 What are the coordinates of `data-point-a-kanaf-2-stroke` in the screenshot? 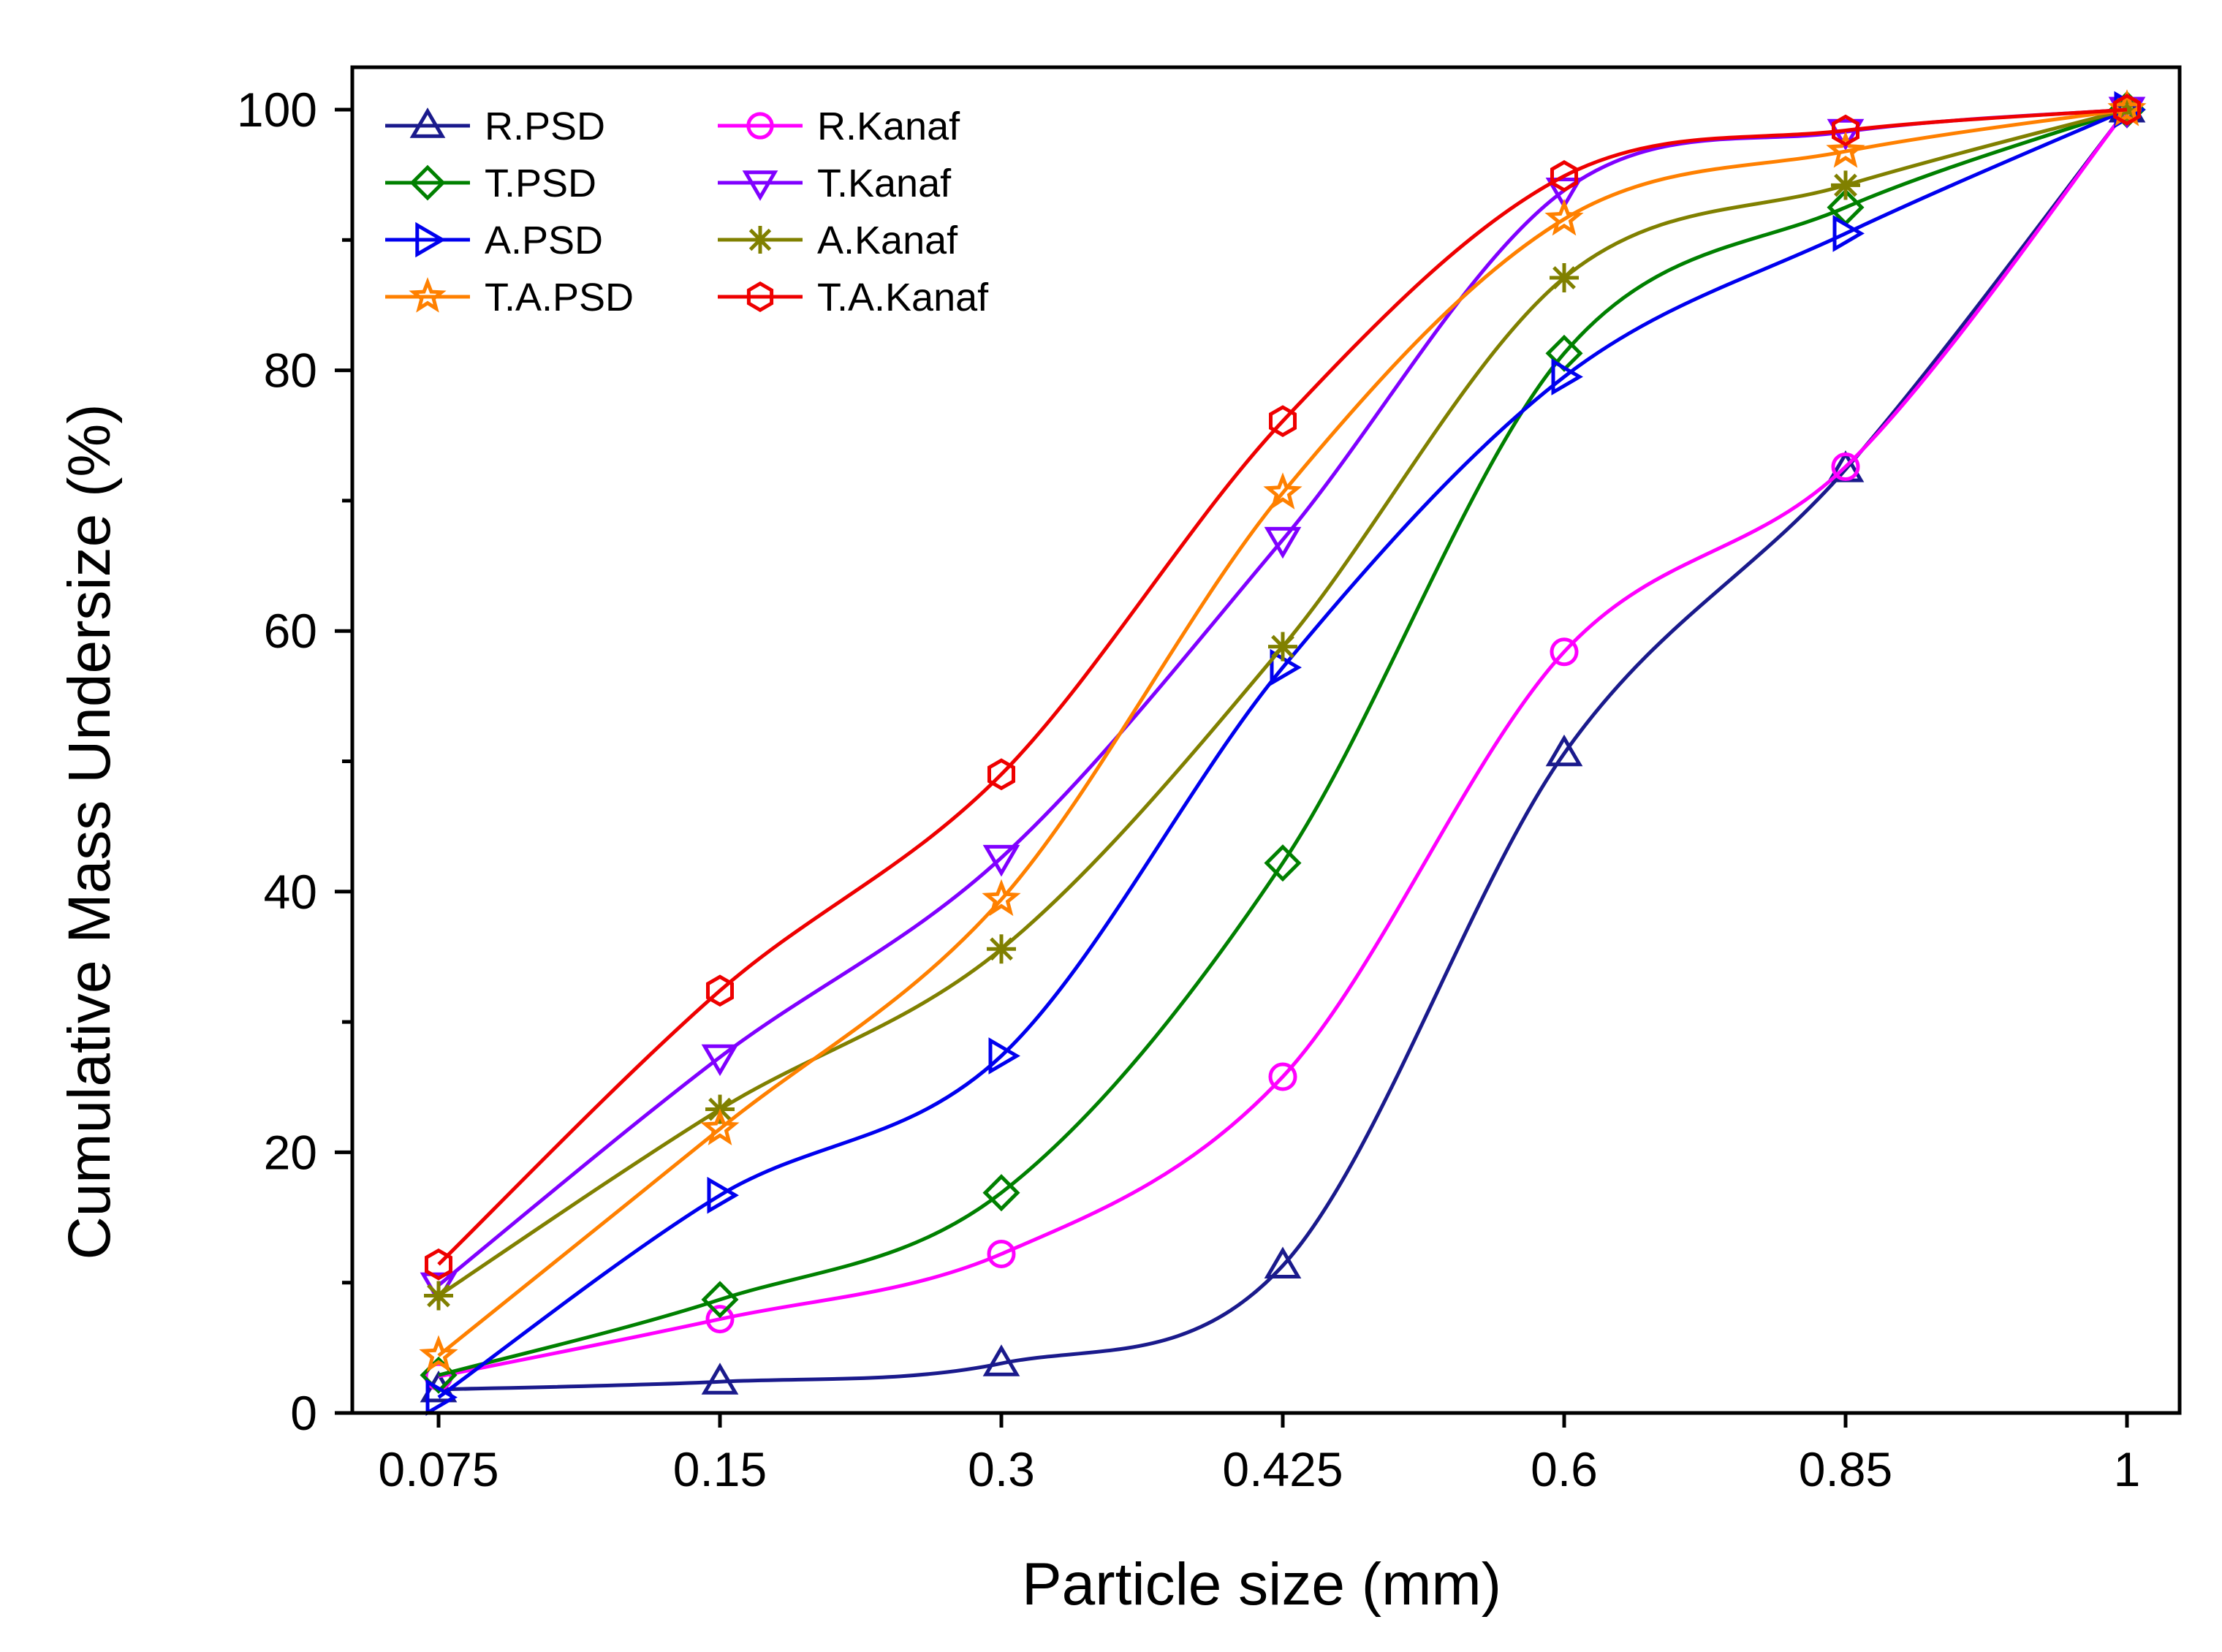 It's located at (1001, 949).